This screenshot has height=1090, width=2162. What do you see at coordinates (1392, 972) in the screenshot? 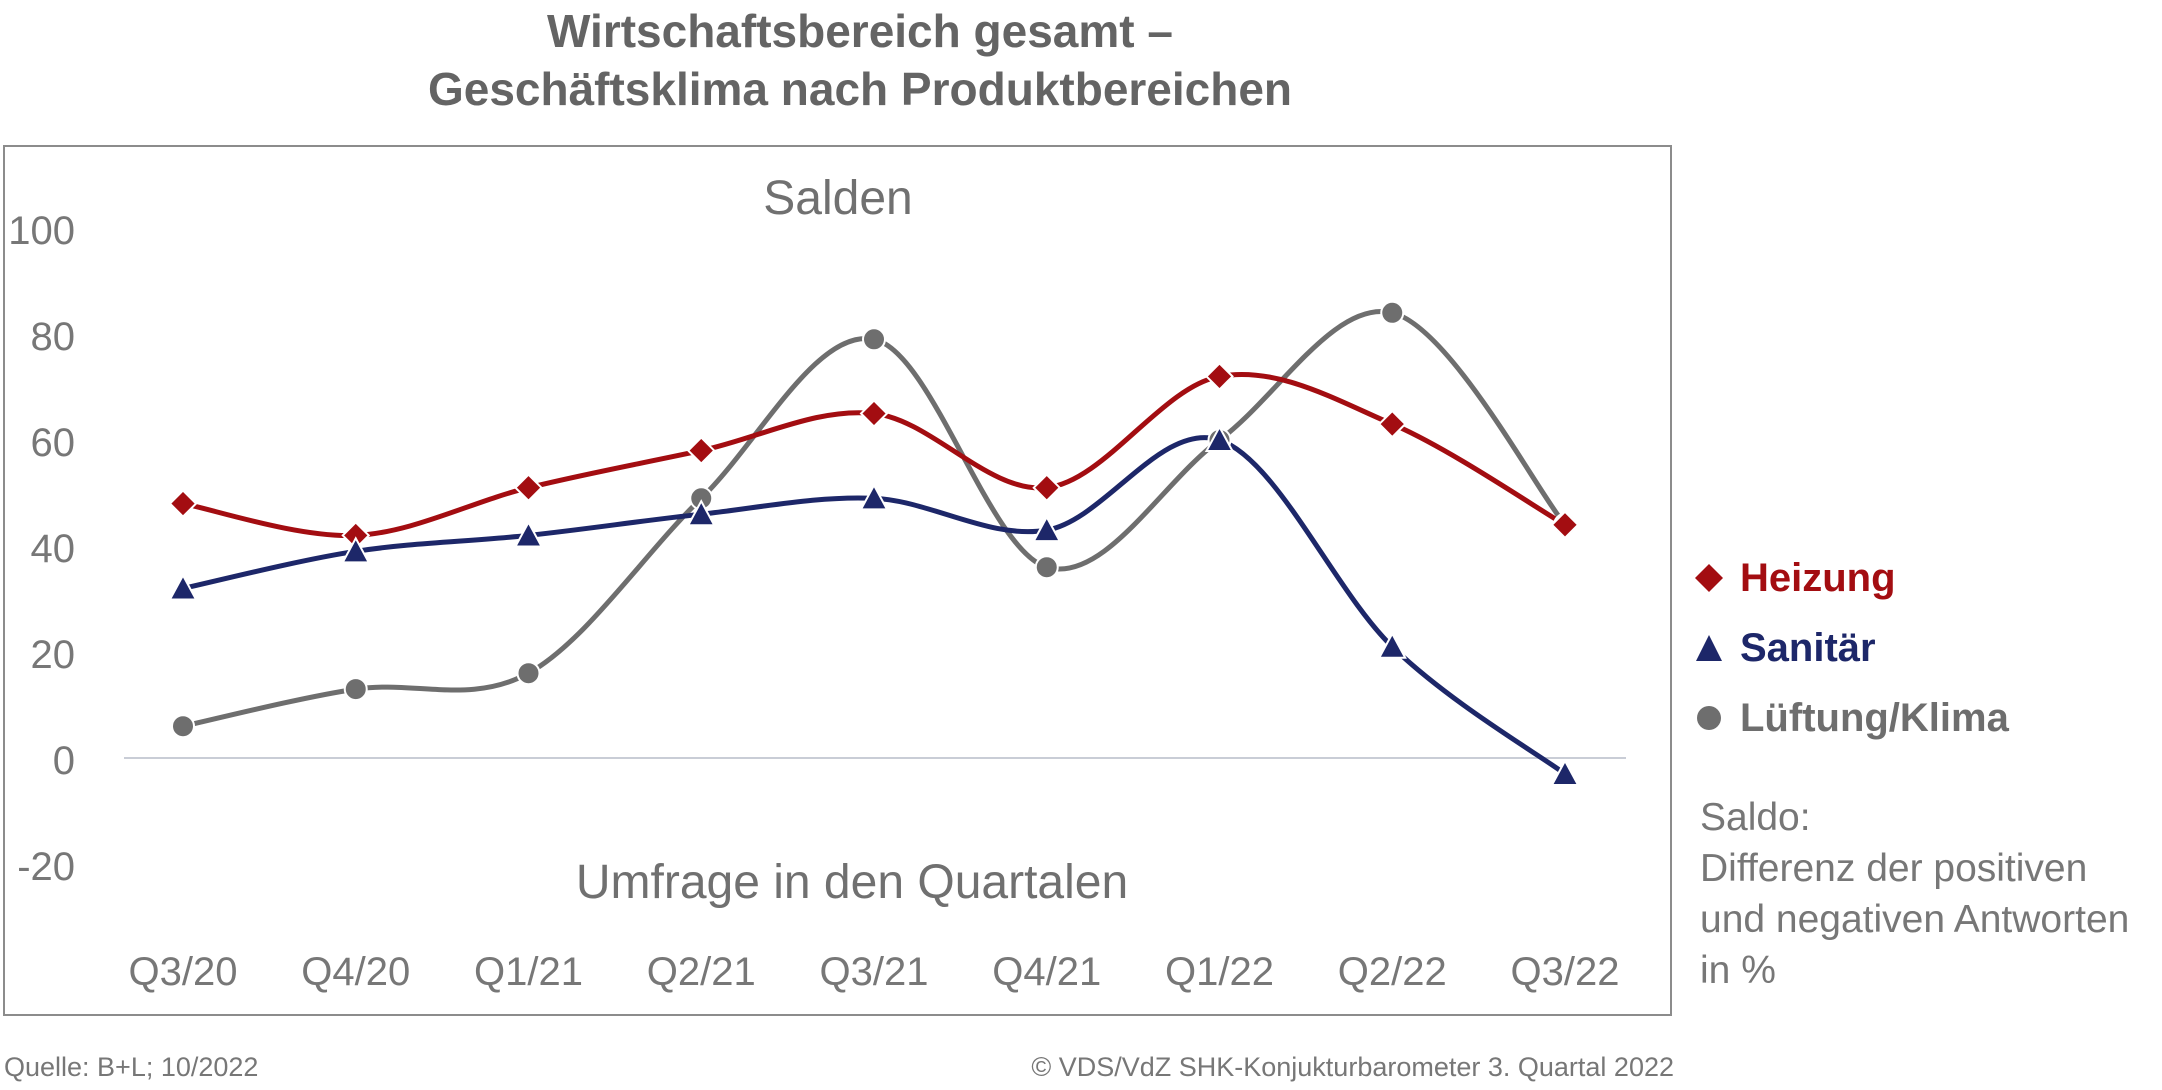
I see `x-tick-label: Q2/22` at bounding box center [1392, 972].